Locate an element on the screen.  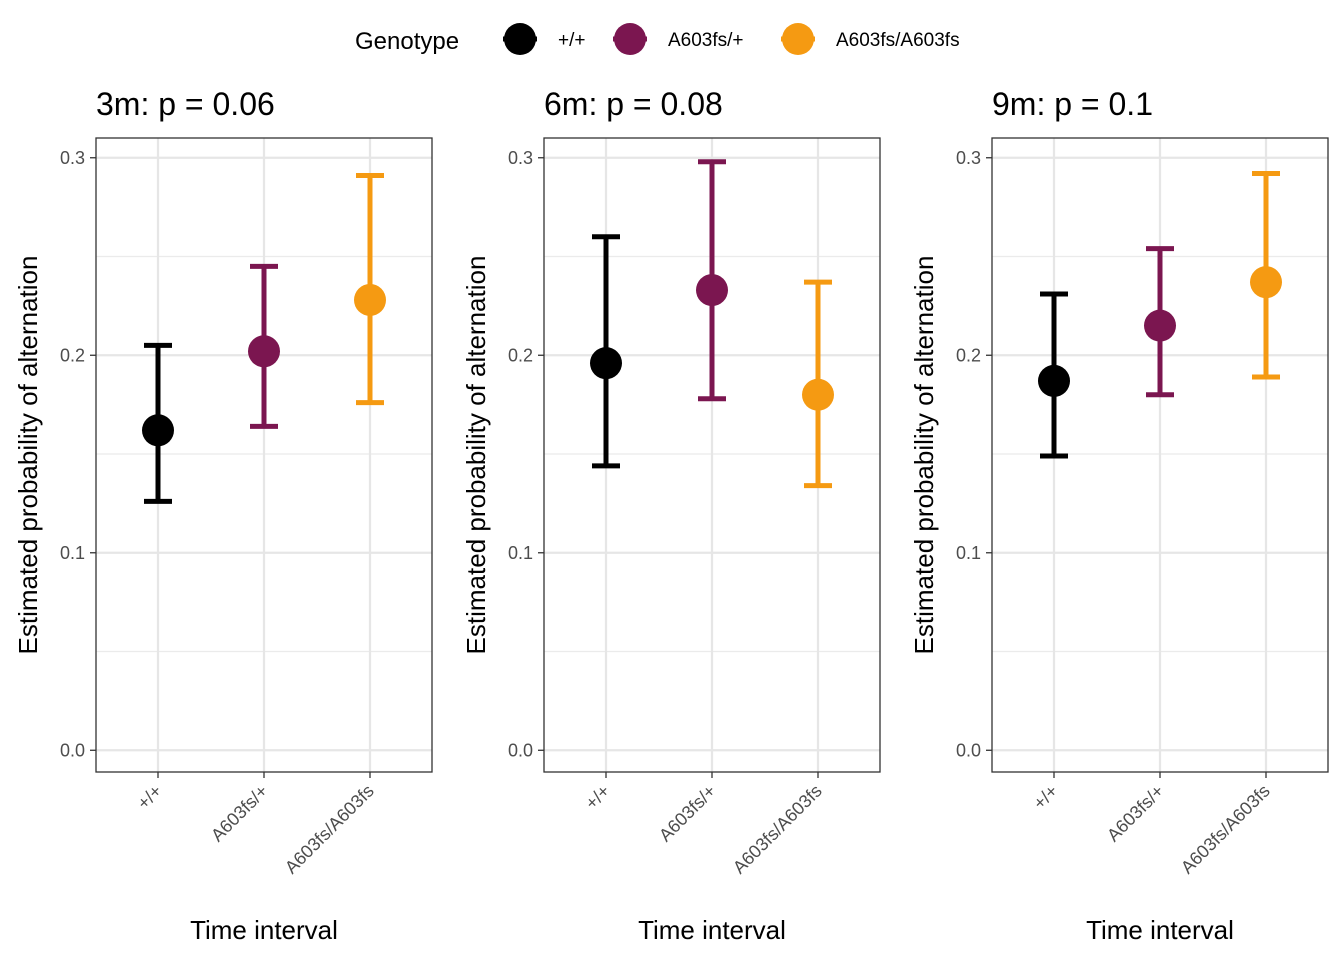
panel-title: 9m: p = 0.1 is located at coordinates (1072, 104).